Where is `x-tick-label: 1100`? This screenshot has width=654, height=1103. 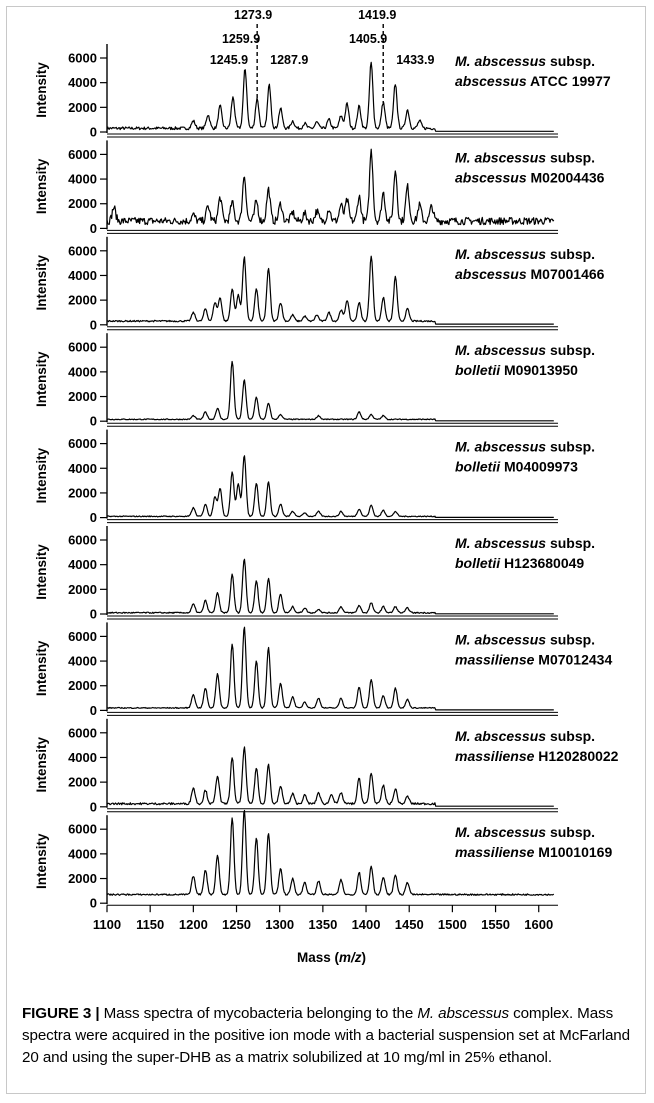
x-tick-label: 1100 is located at coordinates (107, 924).